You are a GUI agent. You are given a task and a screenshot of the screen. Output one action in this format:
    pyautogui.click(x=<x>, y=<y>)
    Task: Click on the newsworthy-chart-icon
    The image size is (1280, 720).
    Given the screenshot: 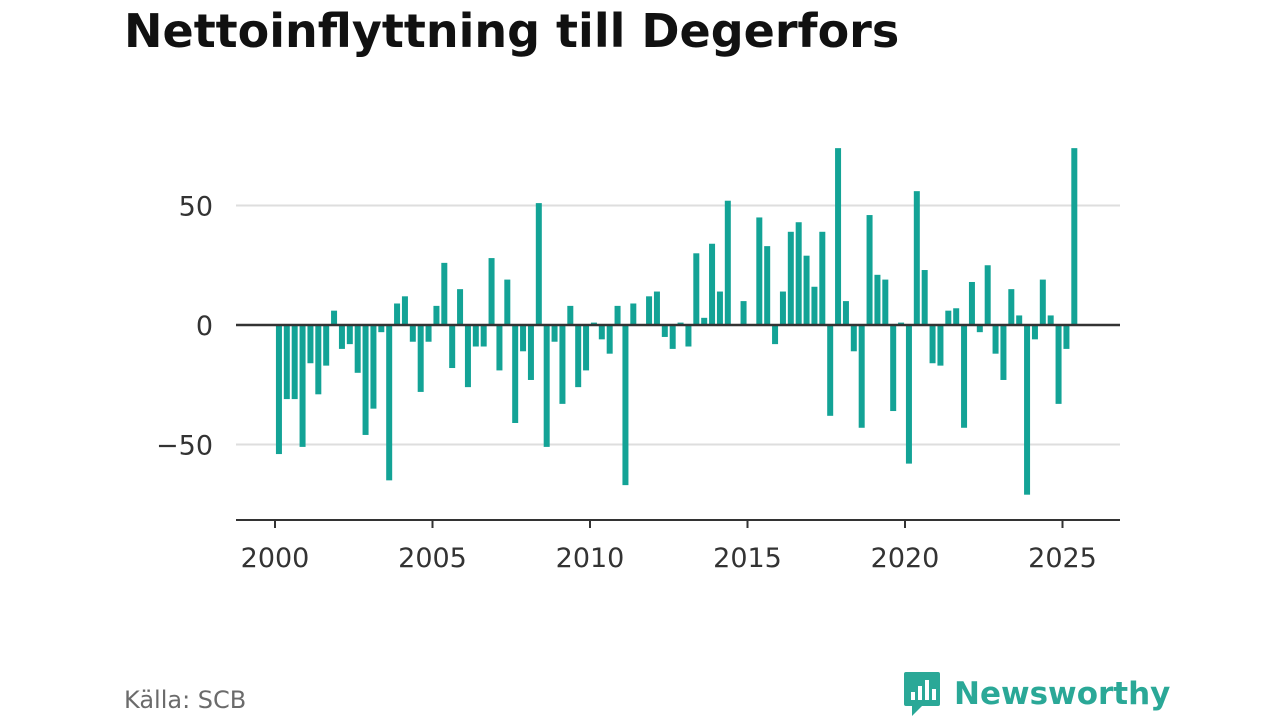 What is the action you would take?
    pyautogui.click(x=922, y=694)
    